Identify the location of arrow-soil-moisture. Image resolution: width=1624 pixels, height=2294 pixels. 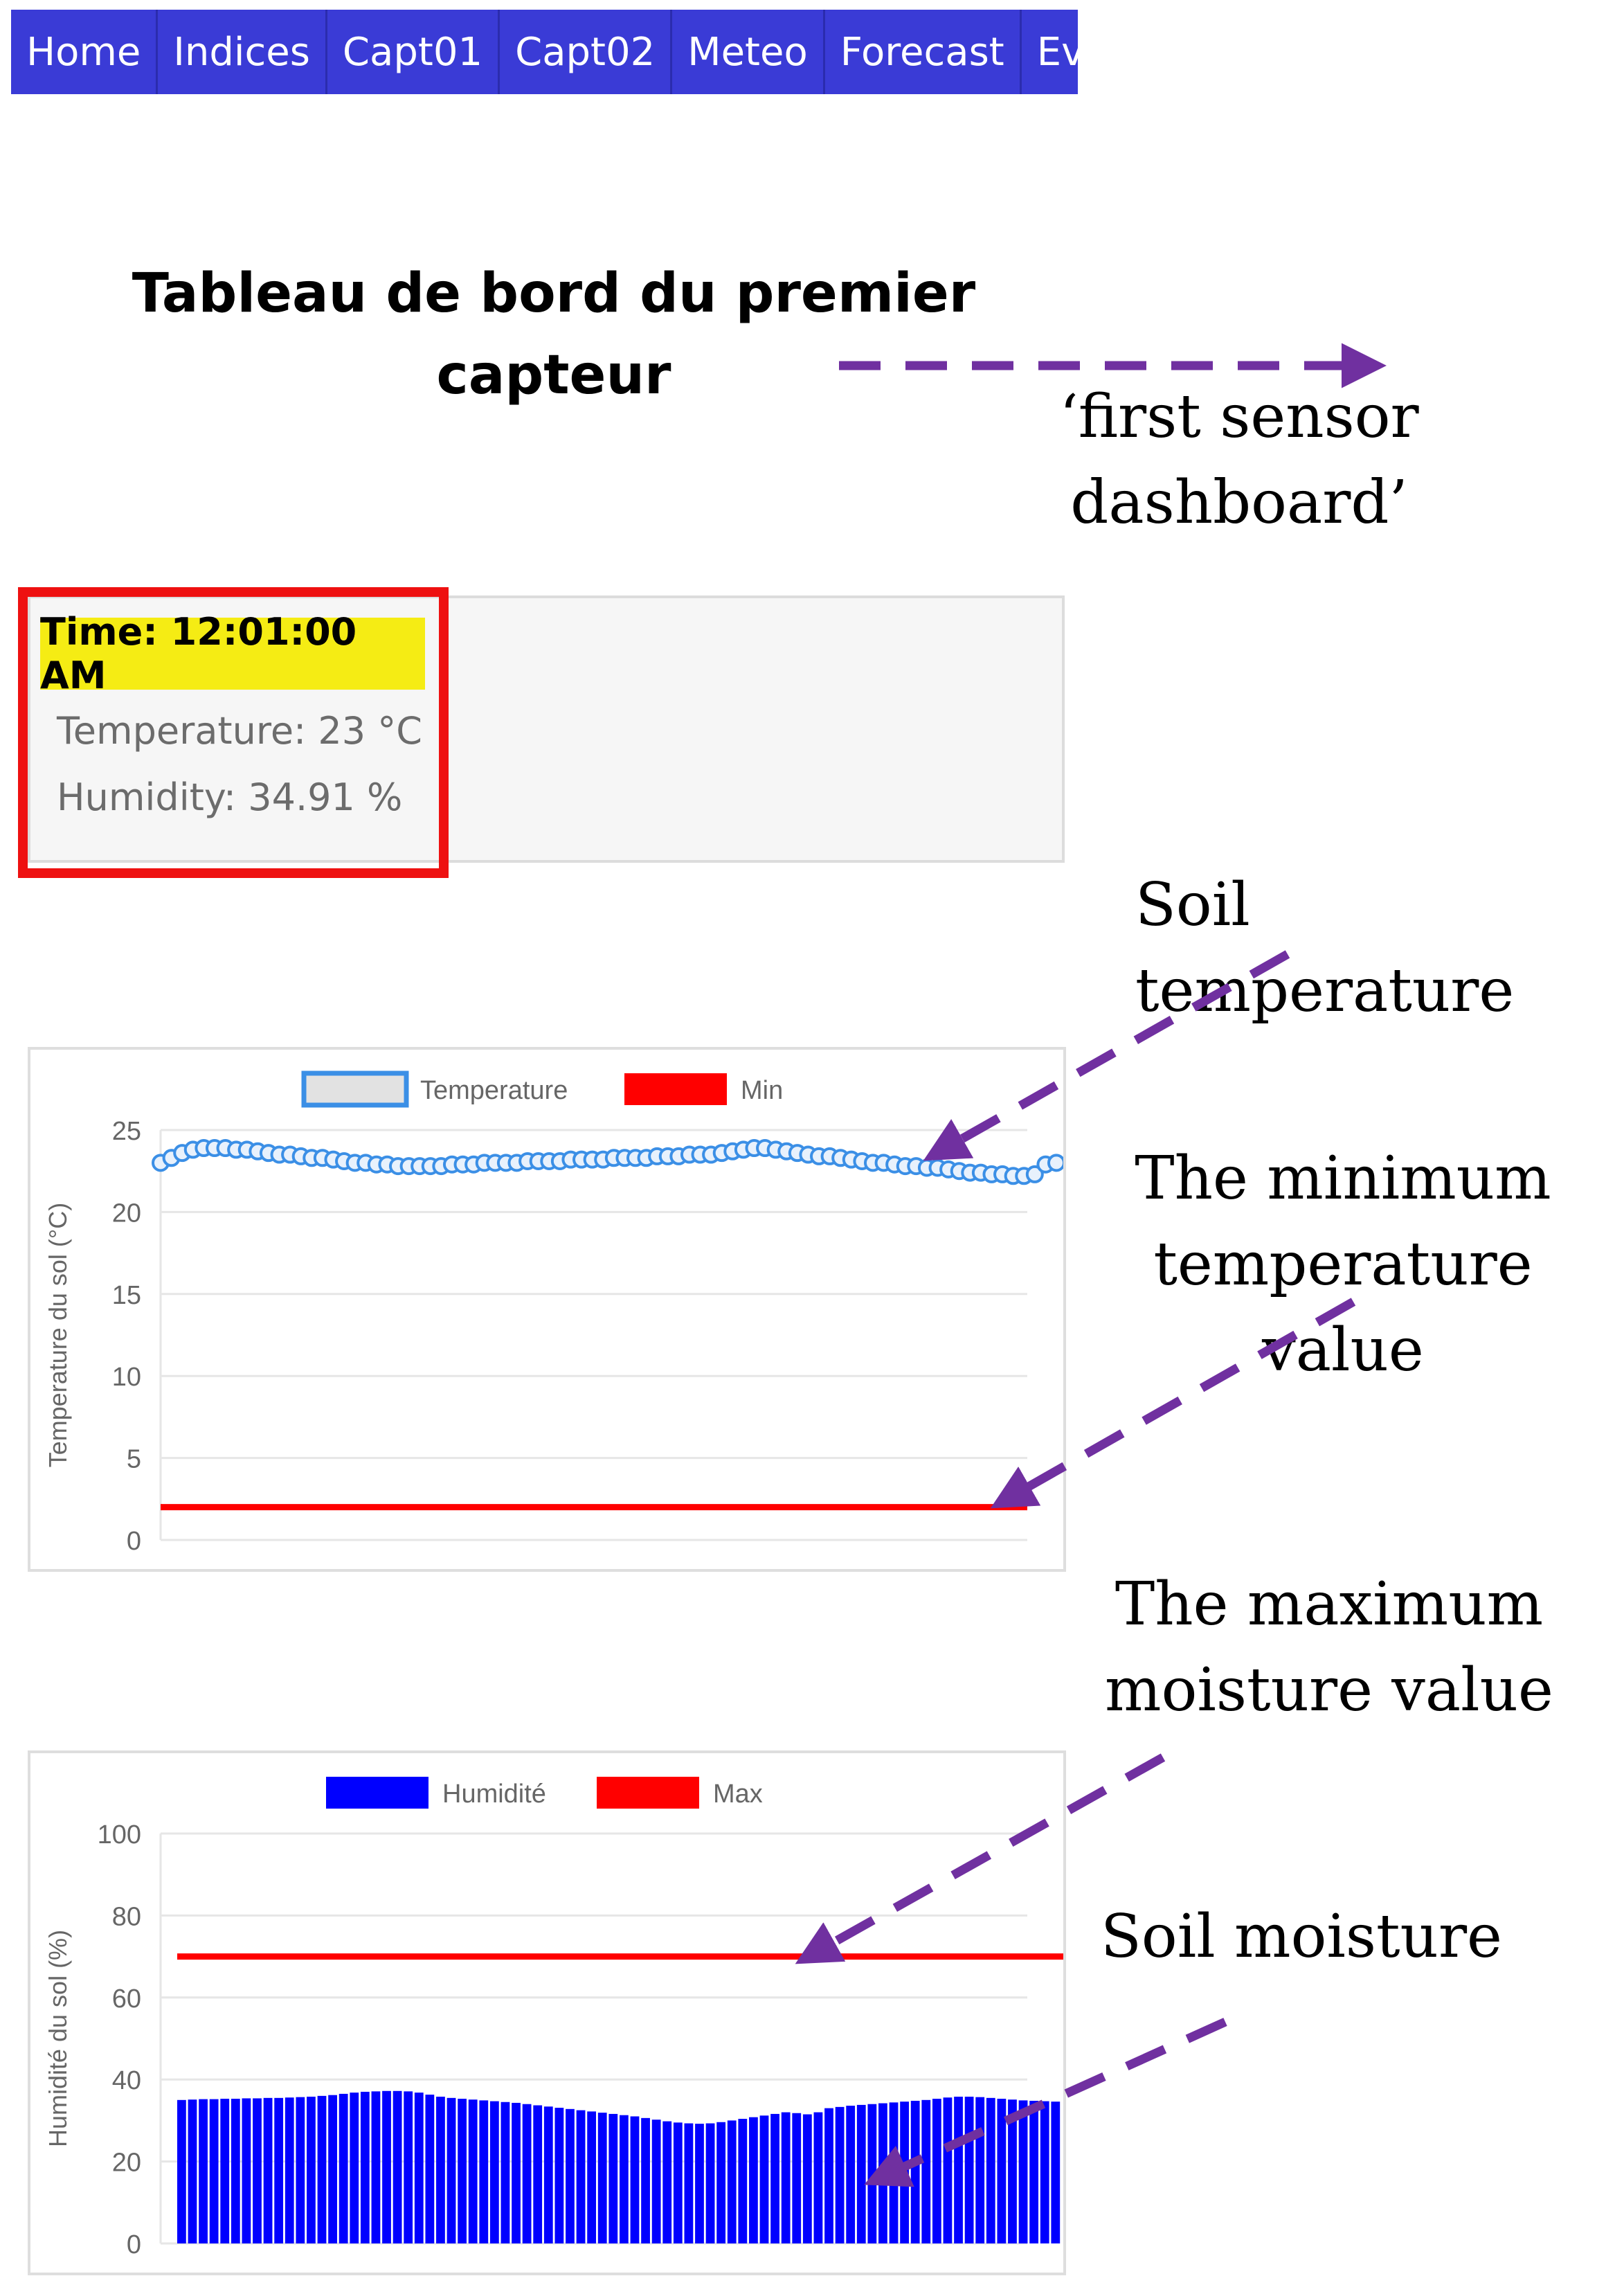
(1045, 2102).